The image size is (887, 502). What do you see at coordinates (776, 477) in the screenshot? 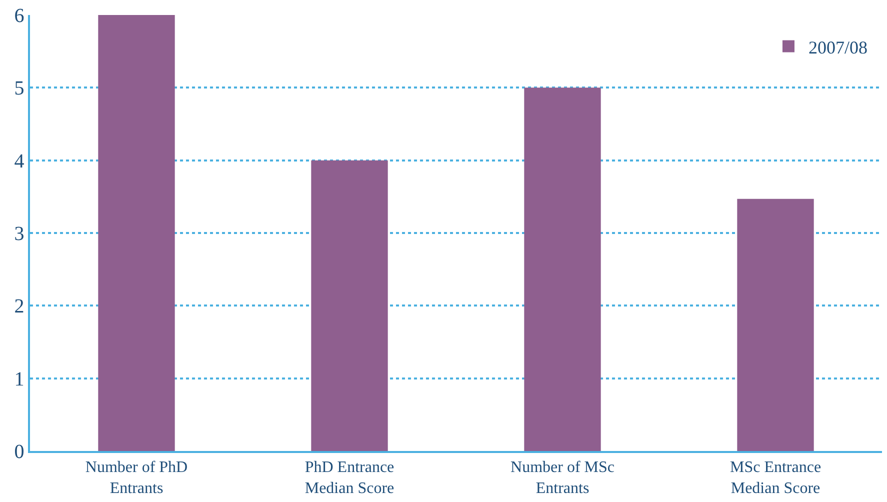
I see `x-tick-label: MSc Entrance Median Score` at bounding box center [776, 477].